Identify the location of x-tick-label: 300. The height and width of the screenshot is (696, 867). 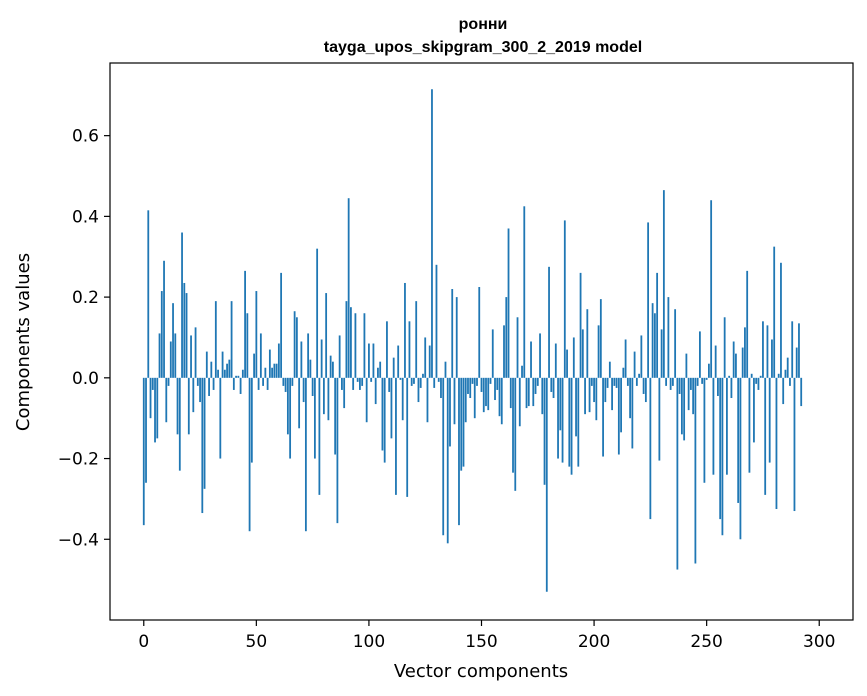
(819, 642).